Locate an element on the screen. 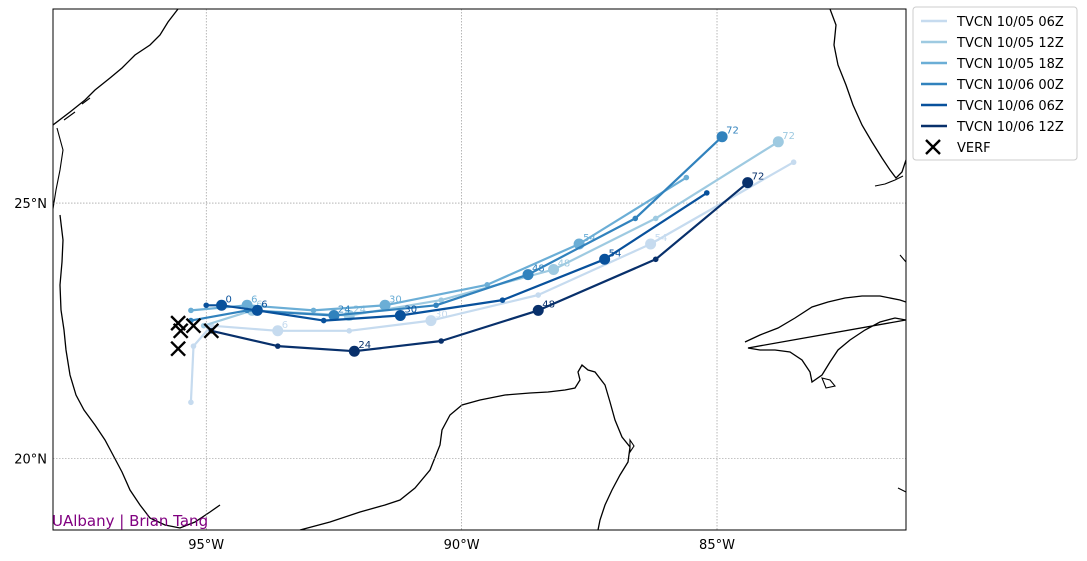 The width and height of the screenshot is (1087, 561). hour-label-5-6: 72 is located at coordinates (758, 177).